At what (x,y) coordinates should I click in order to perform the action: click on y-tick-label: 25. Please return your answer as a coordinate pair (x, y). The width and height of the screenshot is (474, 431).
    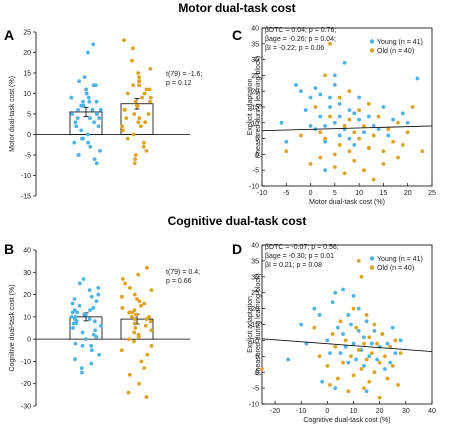
    Looking at the image, I should click on (255, 76).